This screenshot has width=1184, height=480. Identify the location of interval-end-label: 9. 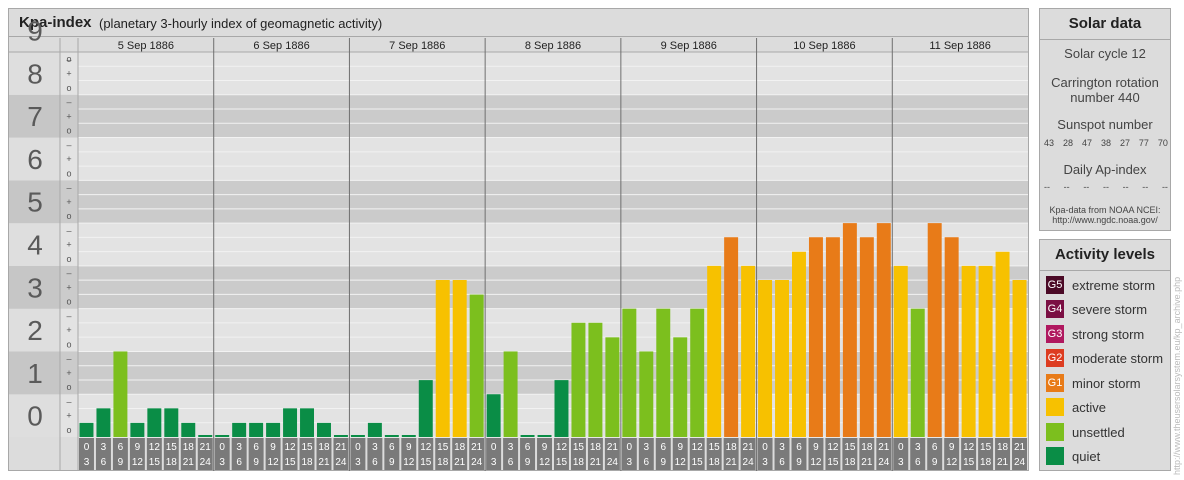
(935, 462).